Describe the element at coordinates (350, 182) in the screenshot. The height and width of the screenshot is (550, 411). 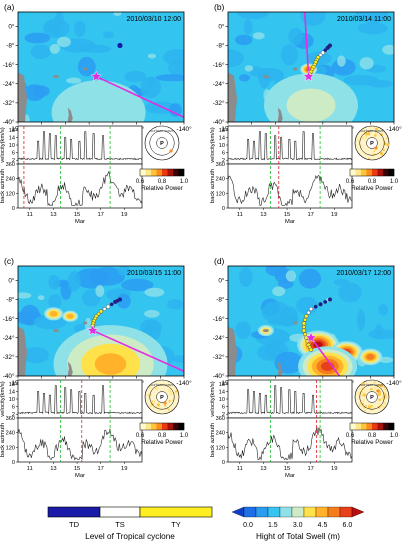
I see `rp-tick-label: 0.6` at that location.